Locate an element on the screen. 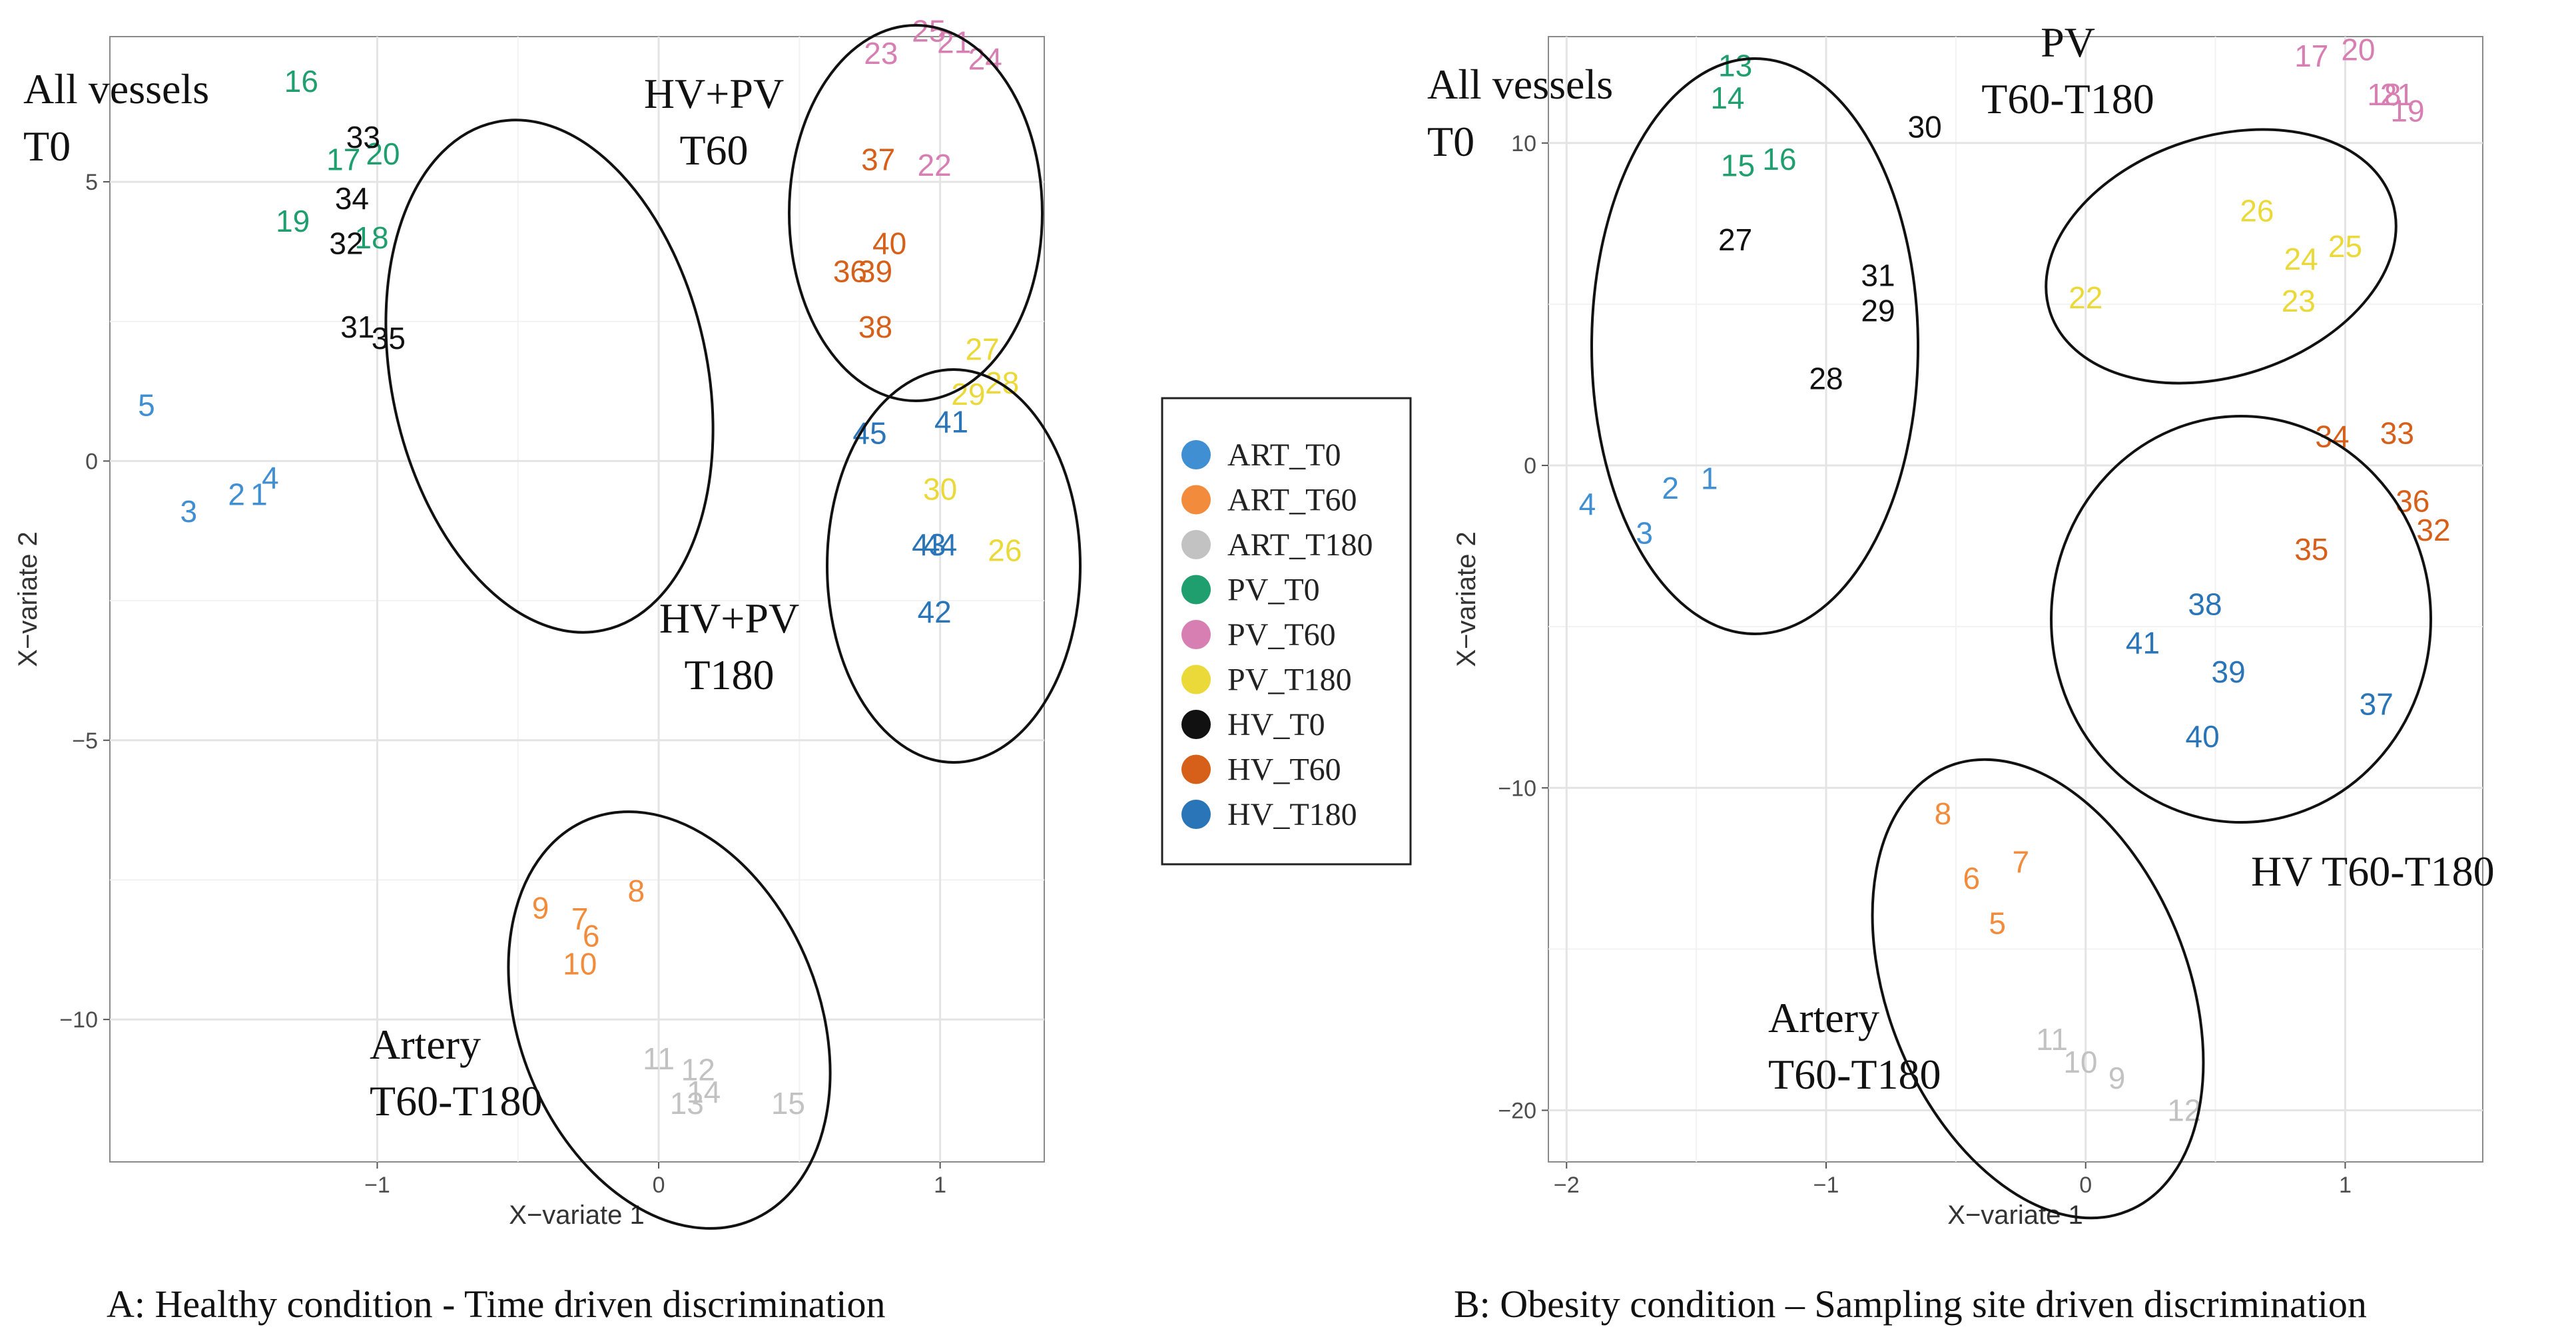  data-point: 21 is located at coordinates (2397, 95).